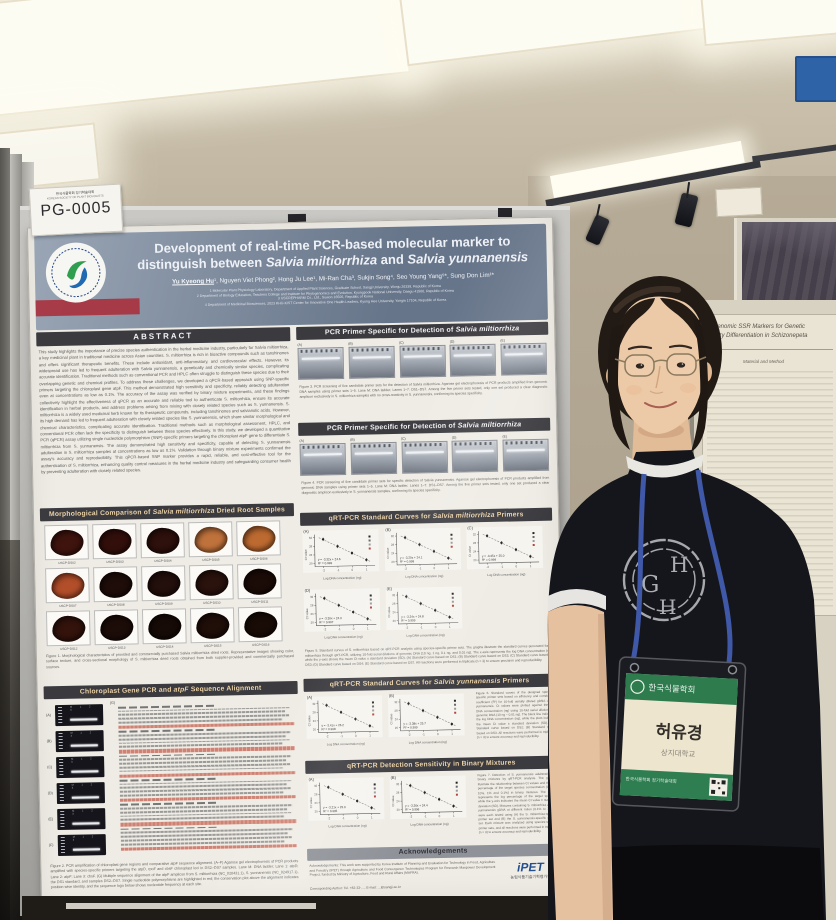 The image size is (836, 920). I want to click on pcr-gel-panel: (A), so click(321, 361).